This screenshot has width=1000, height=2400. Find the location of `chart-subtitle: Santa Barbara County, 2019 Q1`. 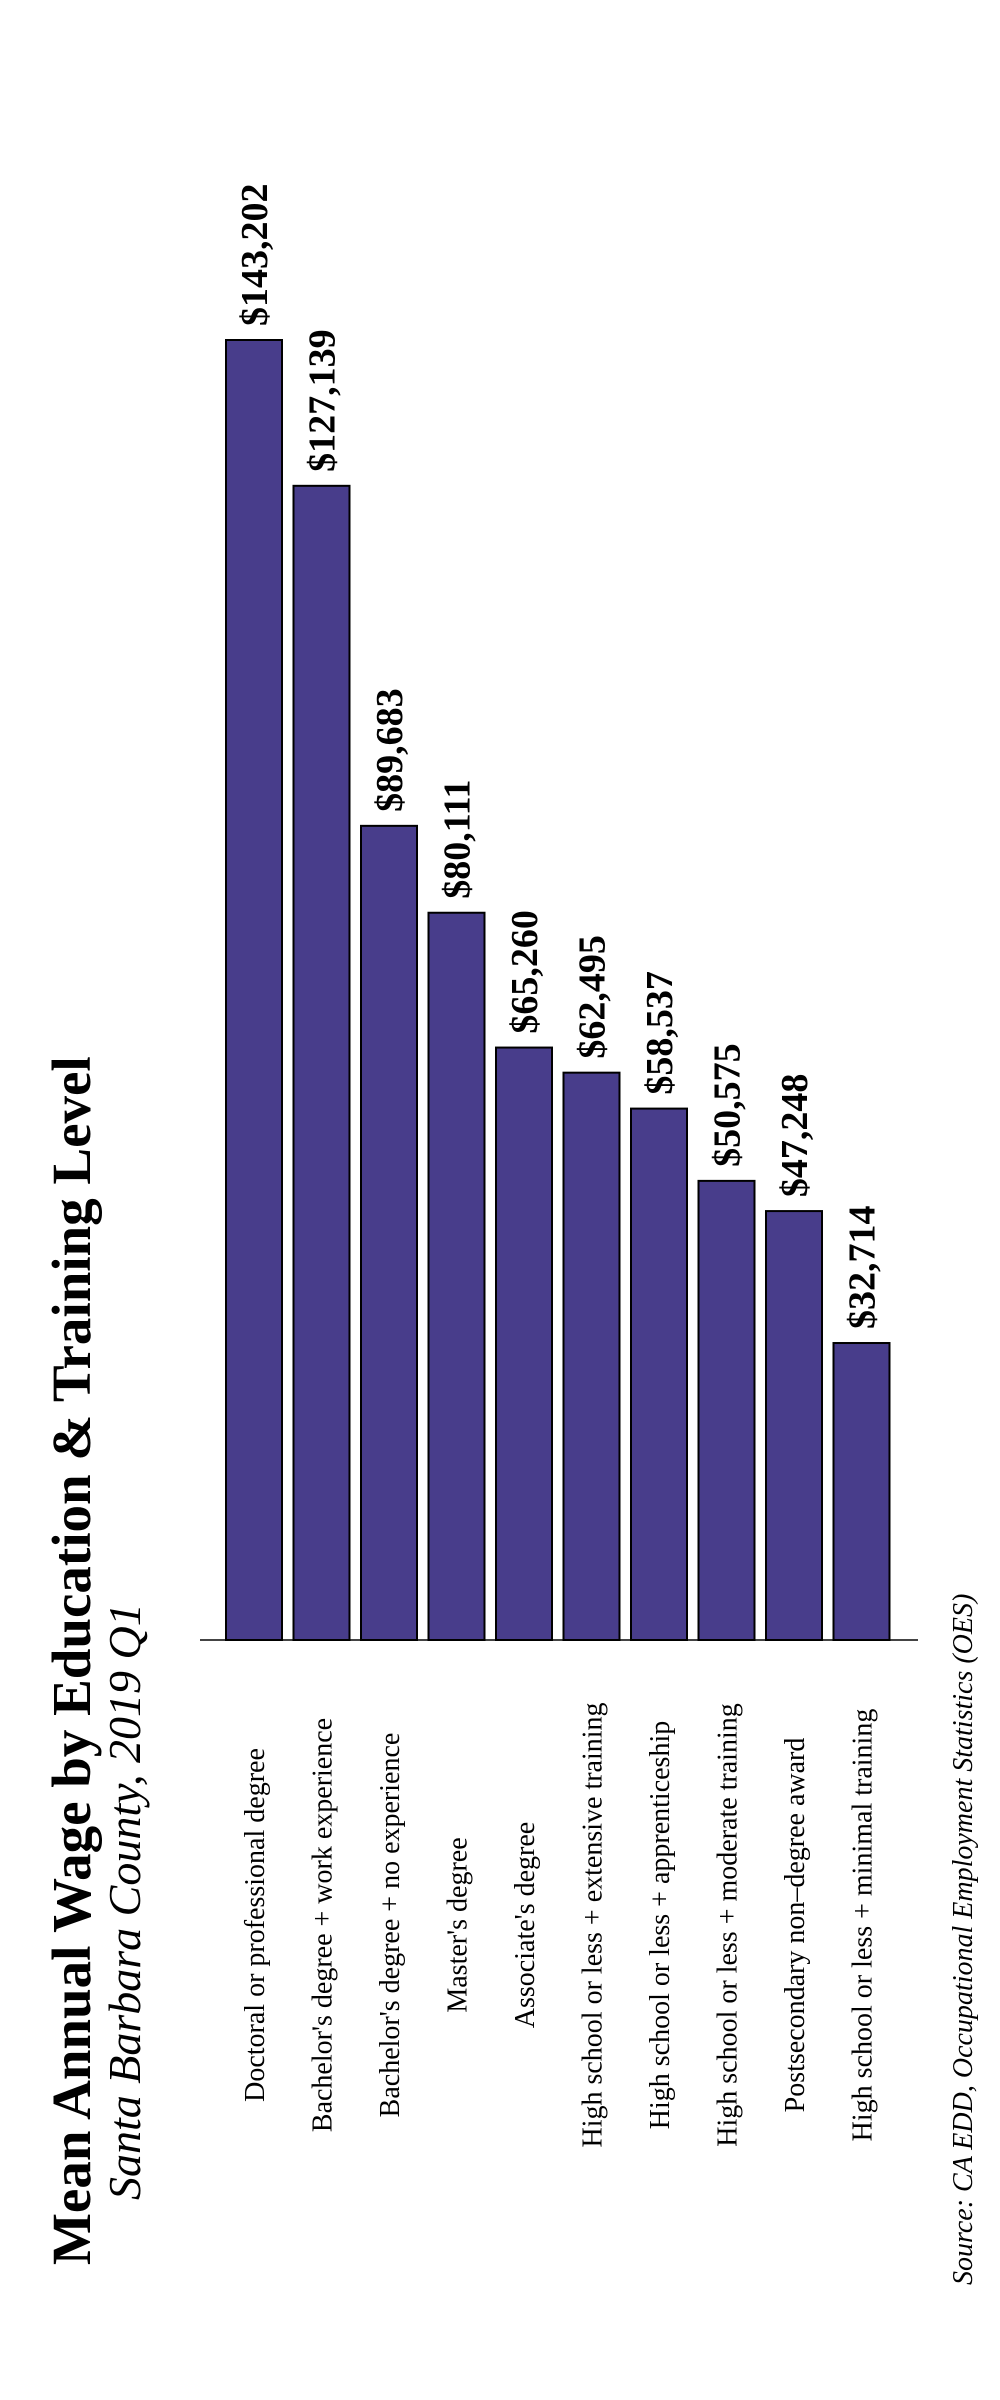

chart-subtitle: Santa Barbara County, 2019 Q1 is located at coordinates (124, 1901).